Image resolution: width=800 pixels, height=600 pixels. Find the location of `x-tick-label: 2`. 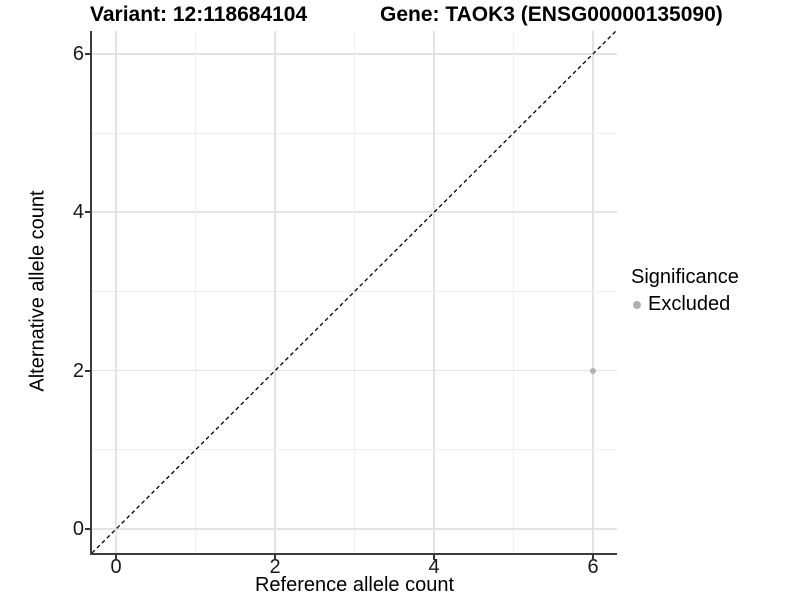

x-tick-label: 2 is located at coordinates (275, 567).